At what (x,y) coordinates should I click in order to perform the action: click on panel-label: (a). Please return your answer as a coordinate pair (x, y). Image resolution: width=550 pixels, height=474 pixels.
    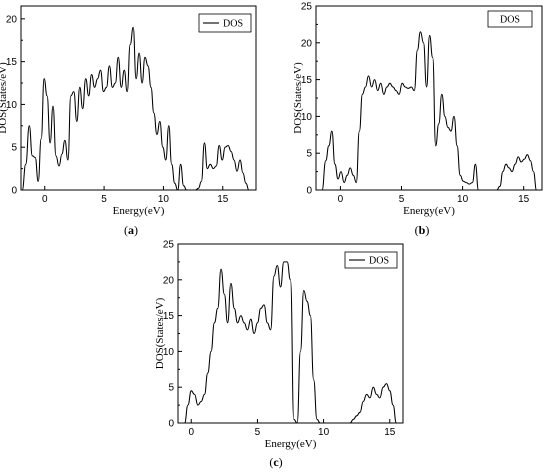
    Looking at the image, I should click on (131, 230).